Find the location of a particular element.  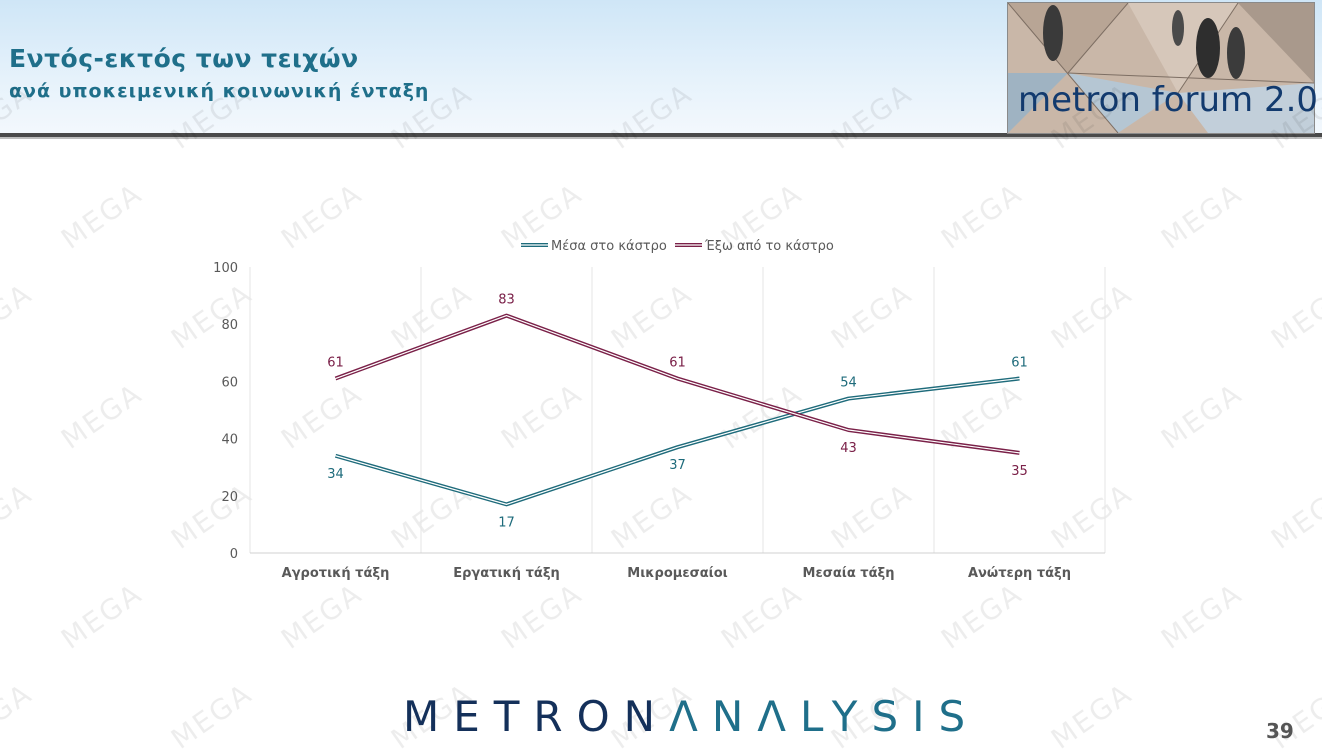

y-tick-label: 60 is located at coordinates (229, 382).